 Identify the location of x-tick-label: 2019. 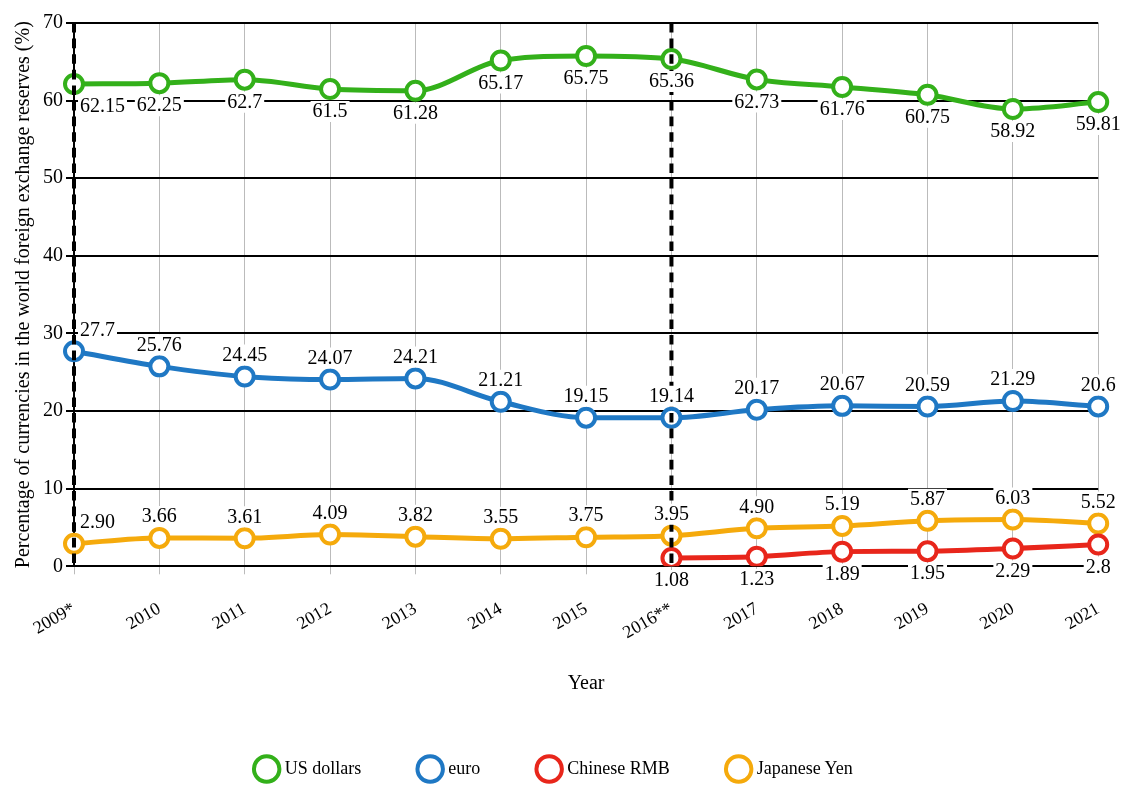
(911, 615).